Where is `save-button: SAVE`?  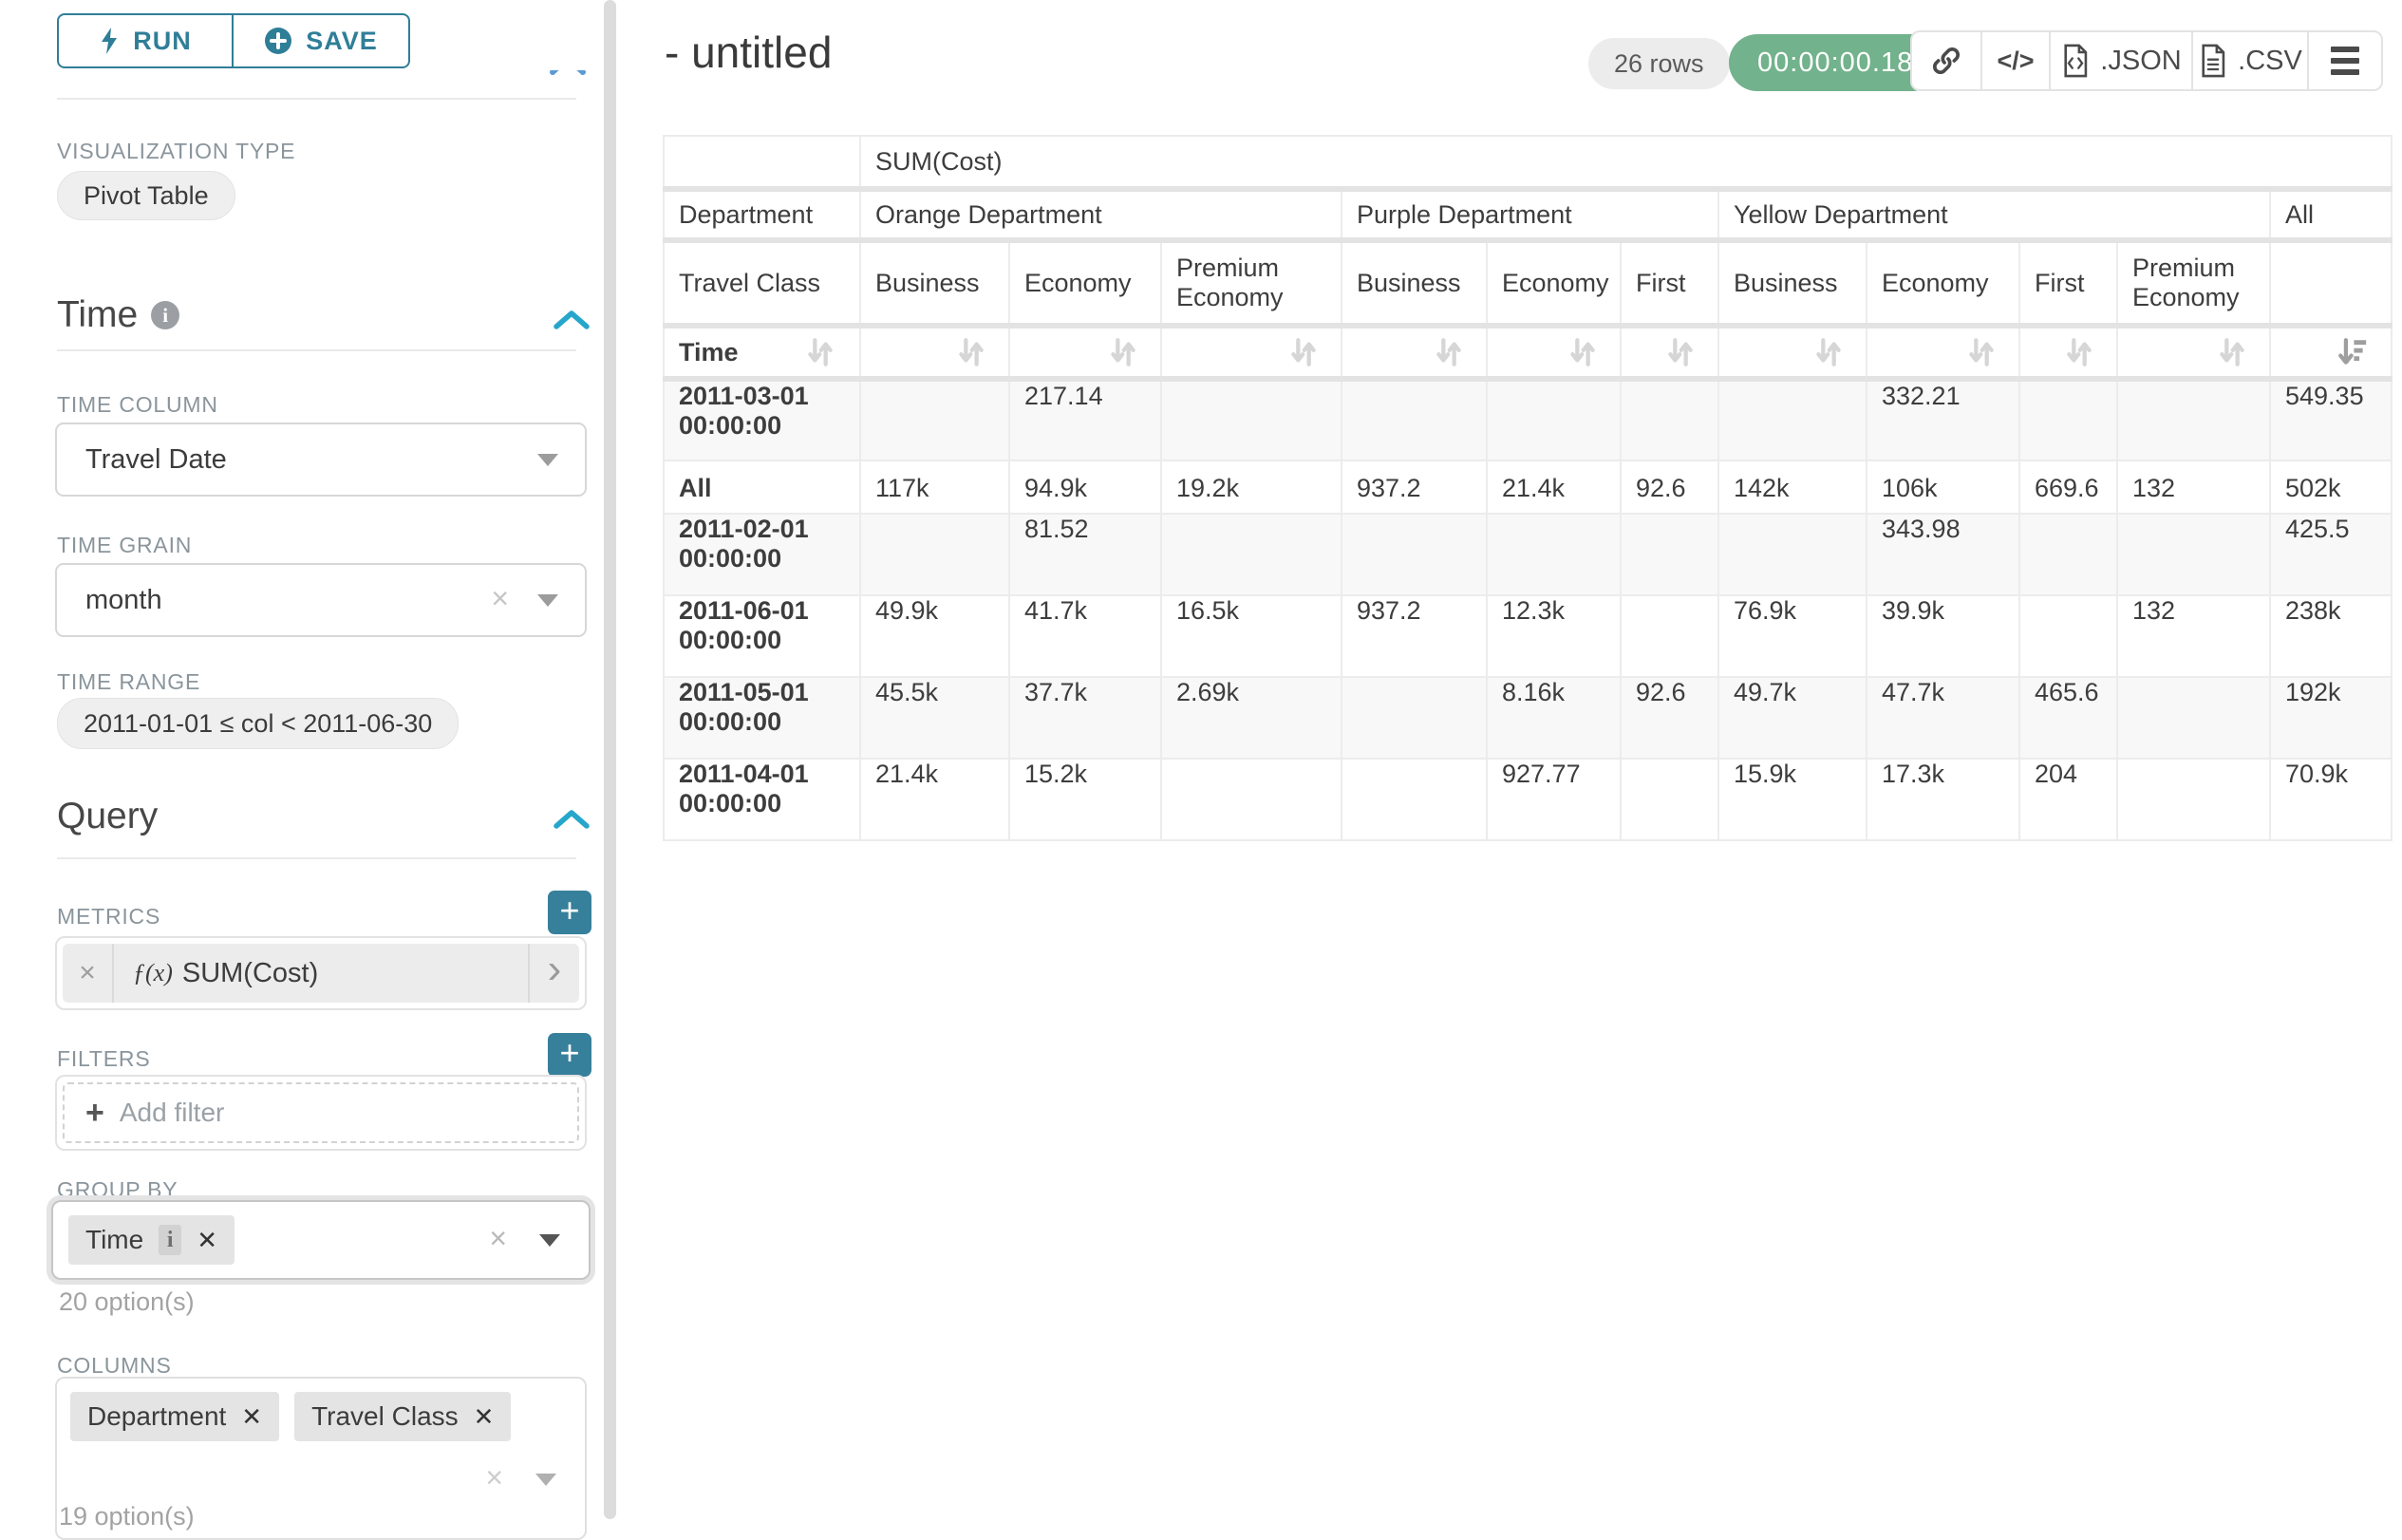
save-button: SAVE is located at coordinates (321, 41).